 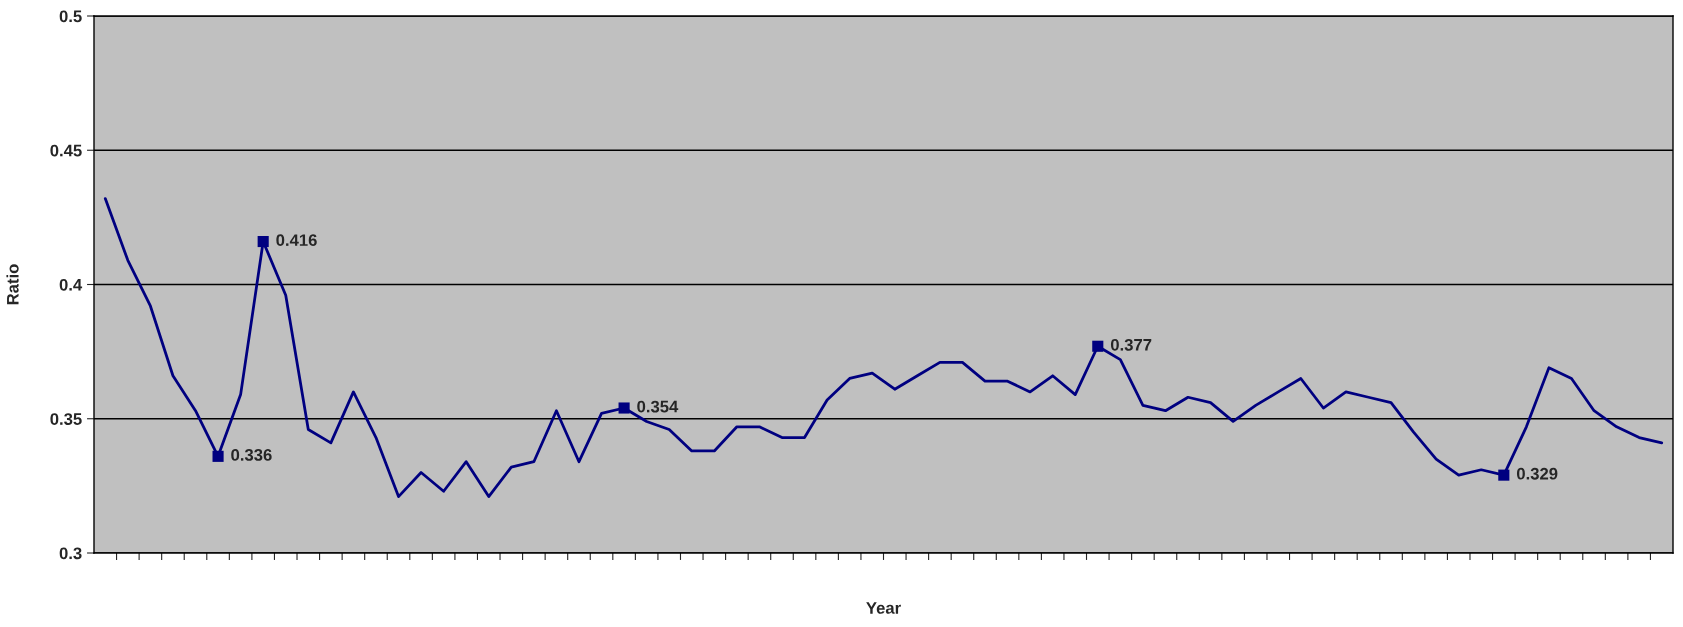 What do you see at coordinates (66, 419) in the screenshot?
I see `y-tick-label: 0.35` at bounding box center [66, 419].